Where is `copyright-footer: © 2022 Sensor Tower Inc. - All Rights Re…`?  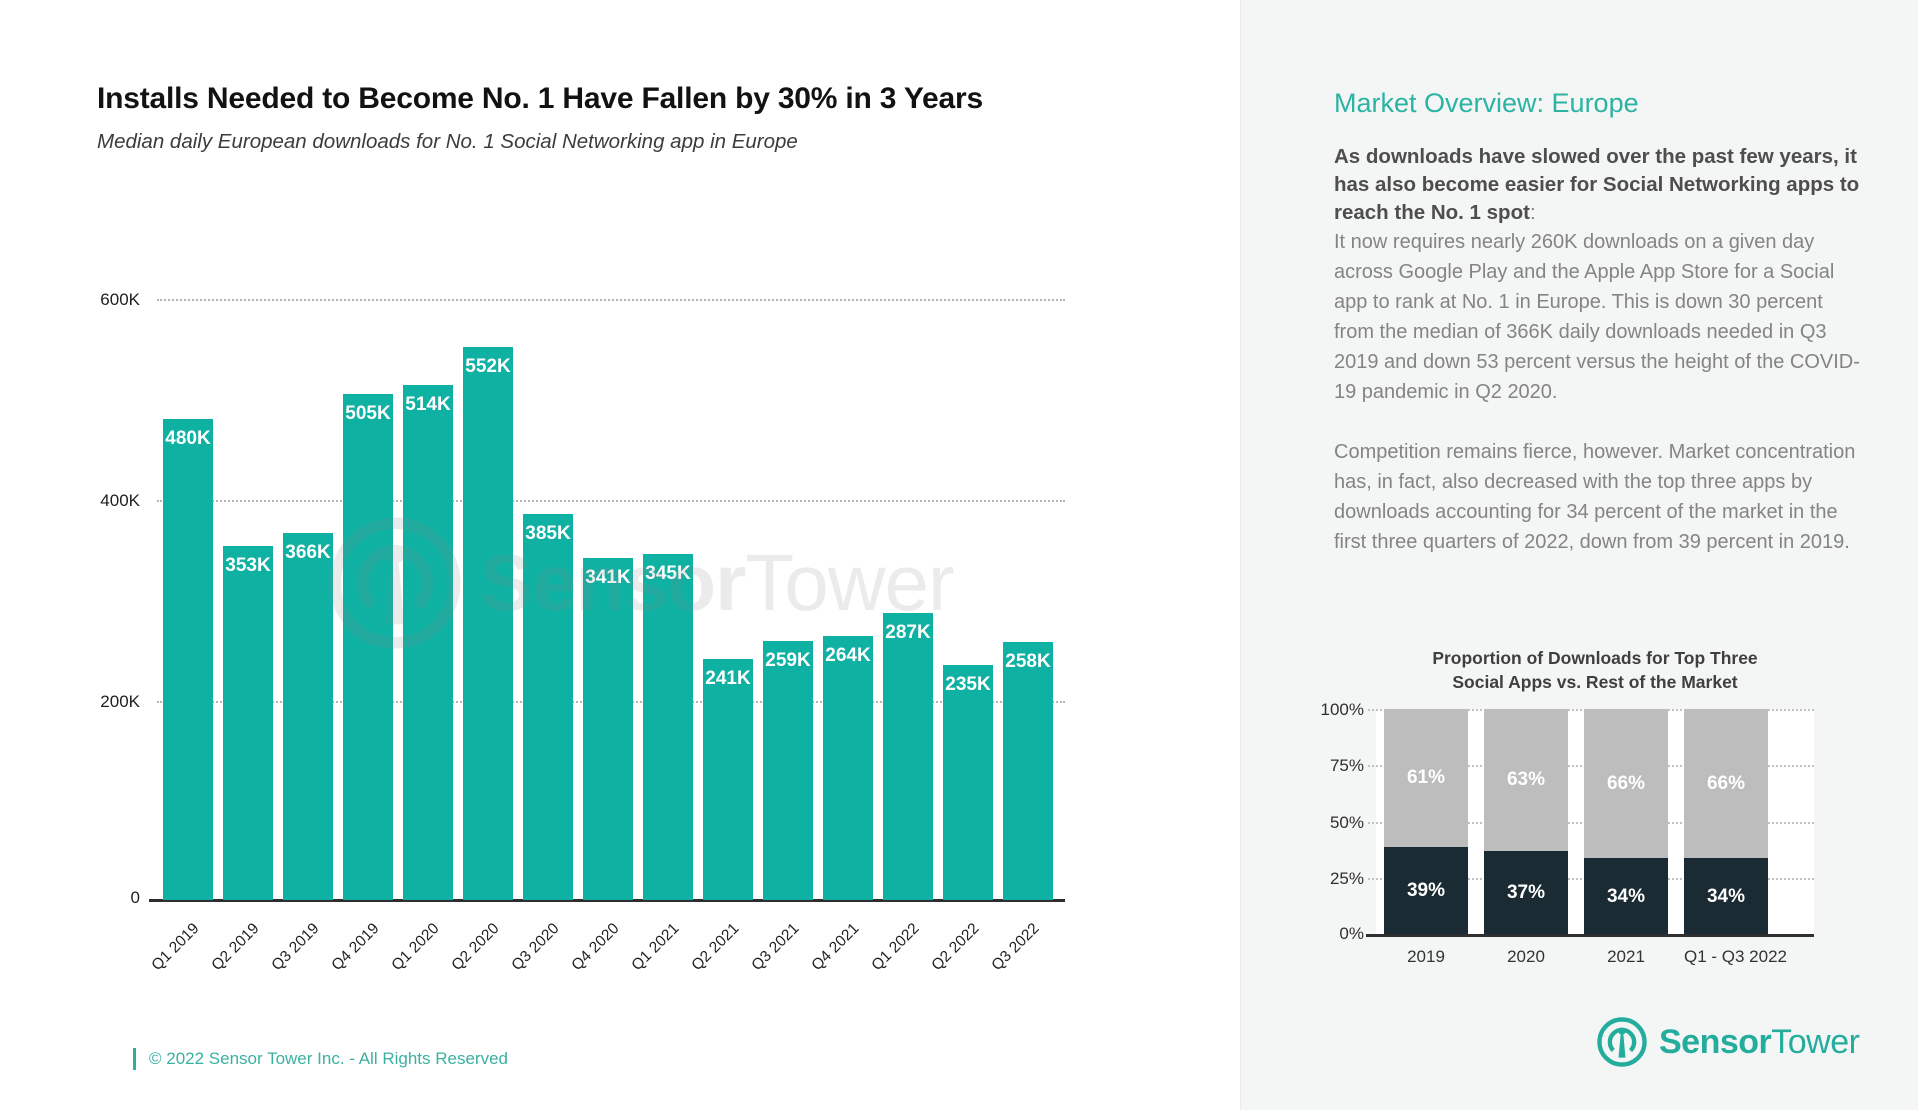 copyright-footer: © 2022 Sensor Tower Inc. - All Rights Re… is located at coordinates (320, 1059).